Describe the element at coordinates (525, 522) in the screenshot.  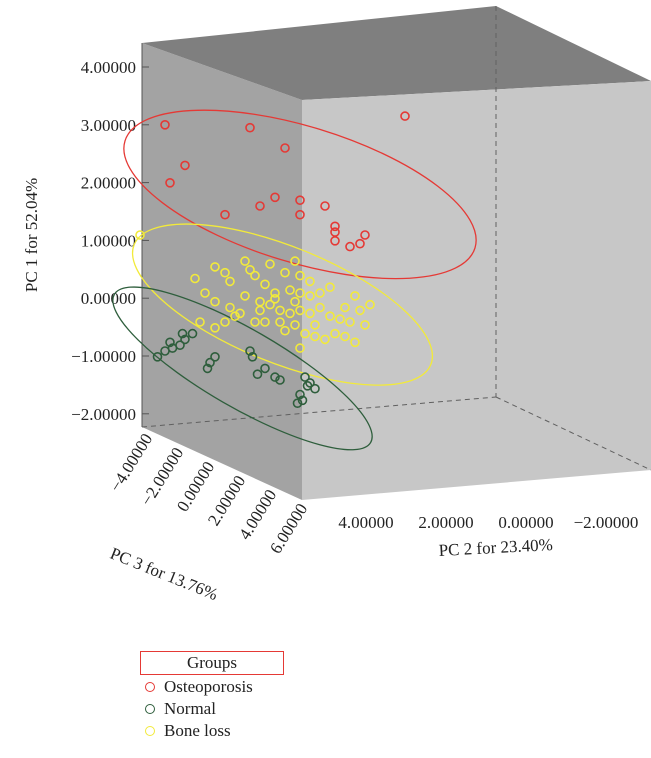
I see `x-tick-label: 0.00000` at that location.